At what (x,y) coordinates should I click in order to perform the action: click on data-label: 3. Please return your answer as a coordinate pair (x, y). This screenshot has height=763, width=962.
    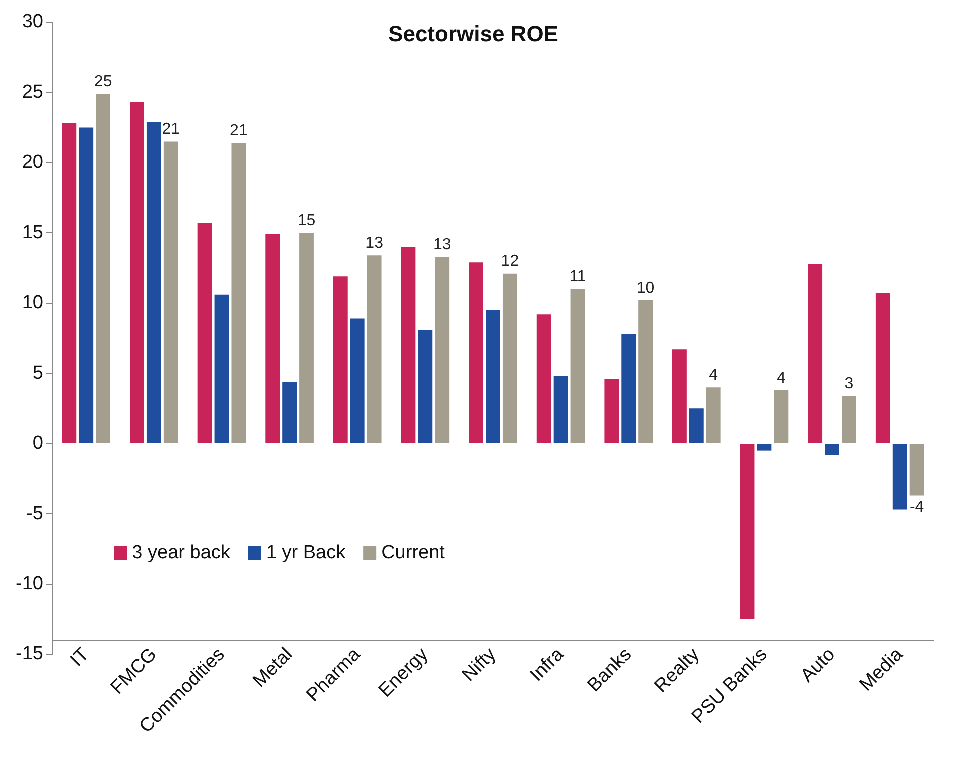
    Looking at the image, I should click on (849, 383).